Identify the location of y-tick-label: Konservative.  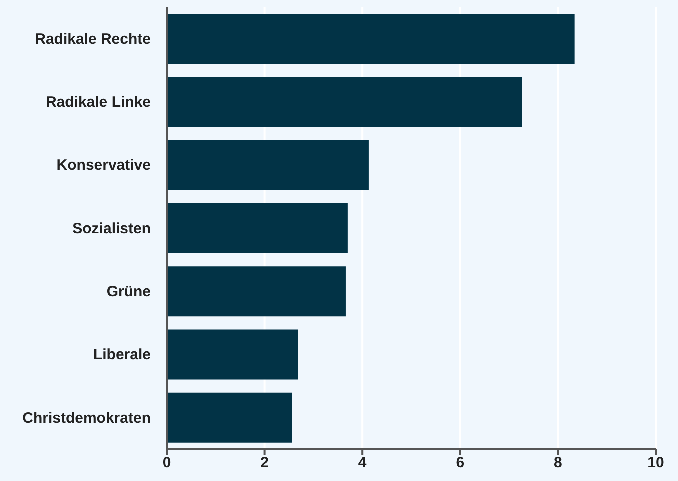
(103, 165).